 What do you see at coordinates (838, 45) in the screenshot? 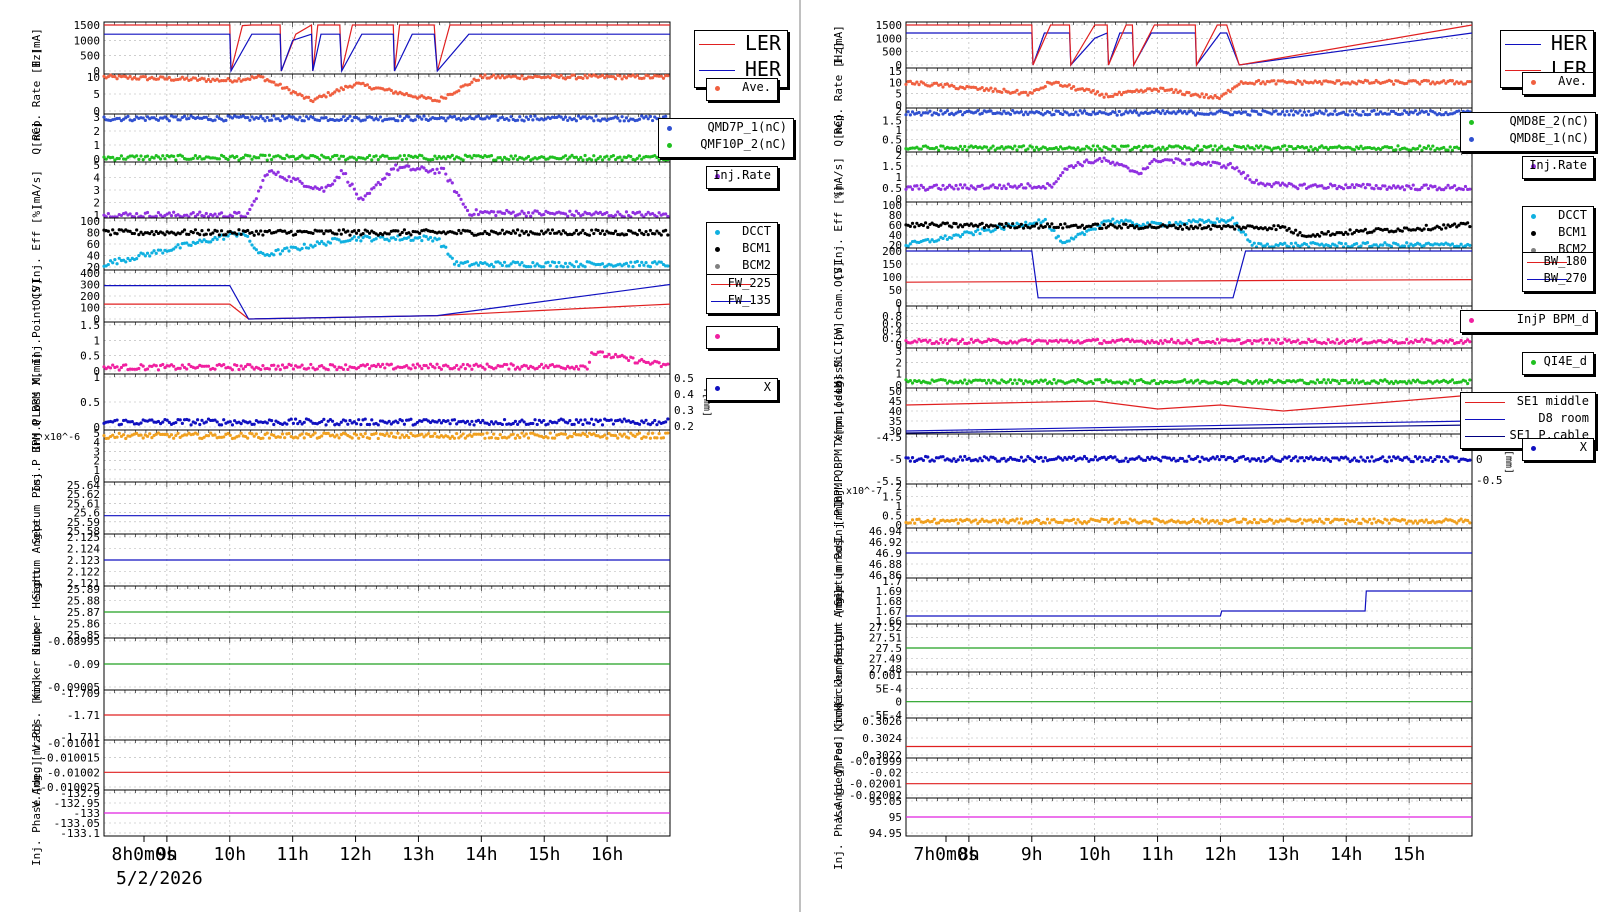
I see `y-axis-label: I [mA]` at bounding box center [838, 45].